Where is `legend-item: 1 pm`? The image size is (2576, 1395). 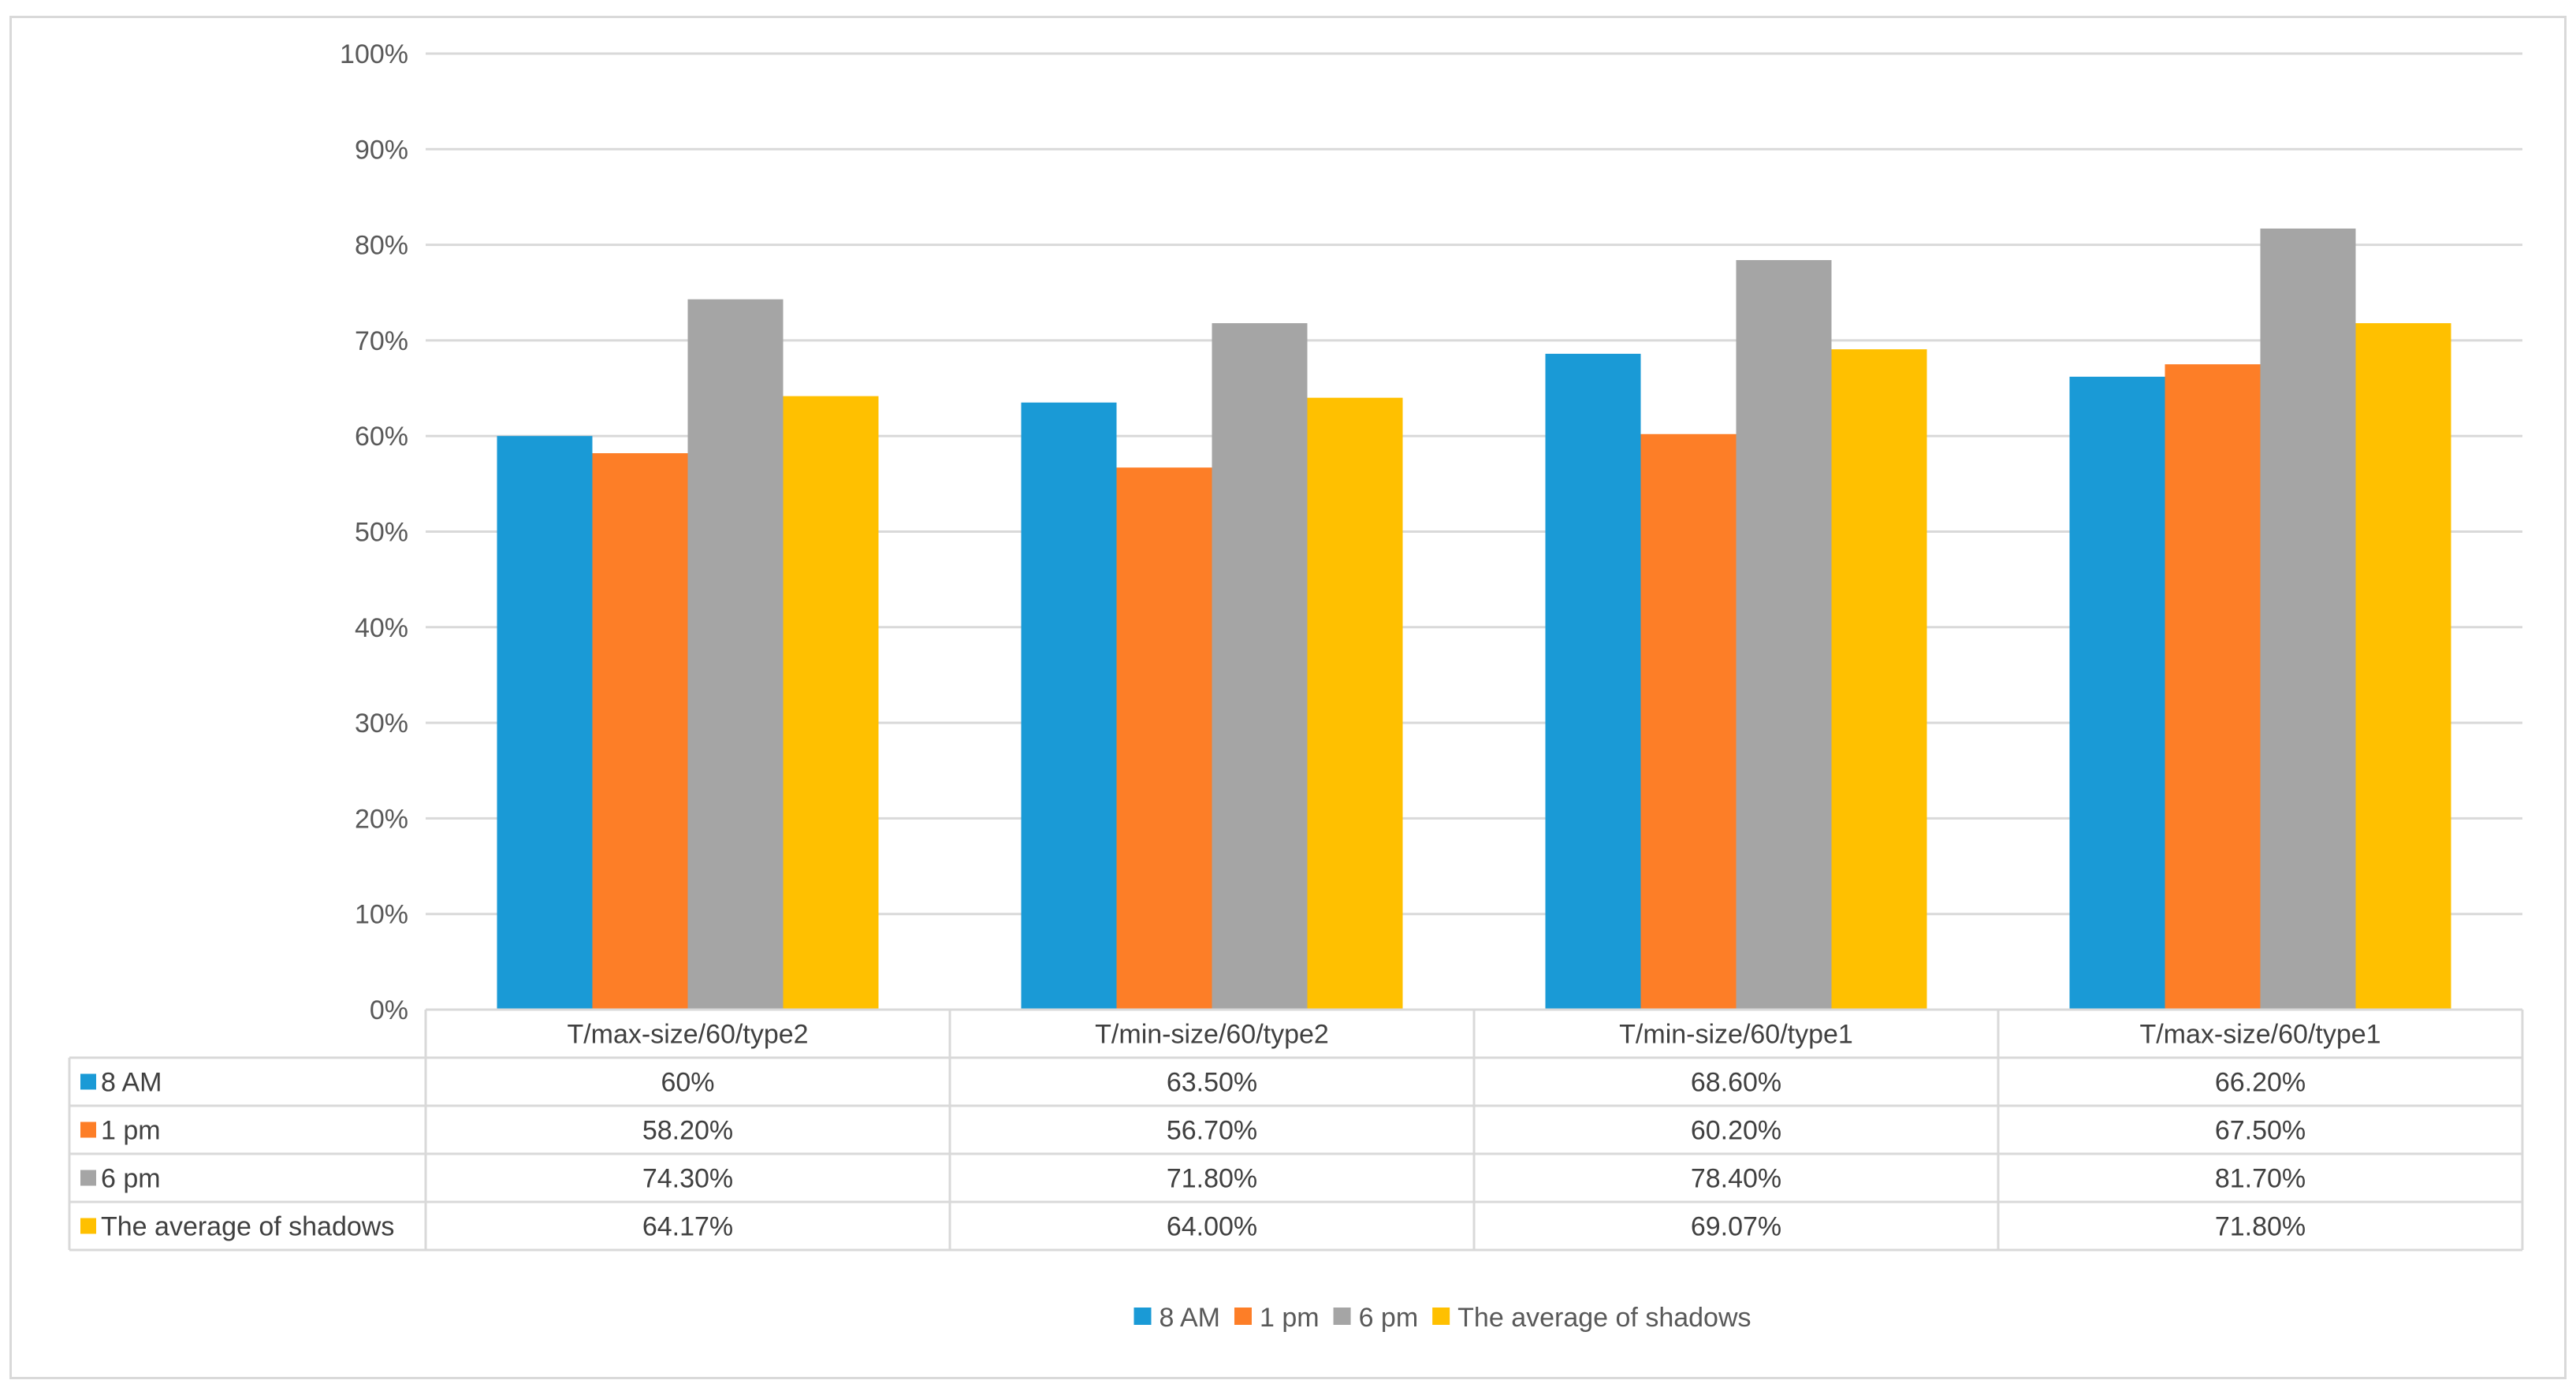 legend-item: 1 pm is located at coordinates (1277, 1318).